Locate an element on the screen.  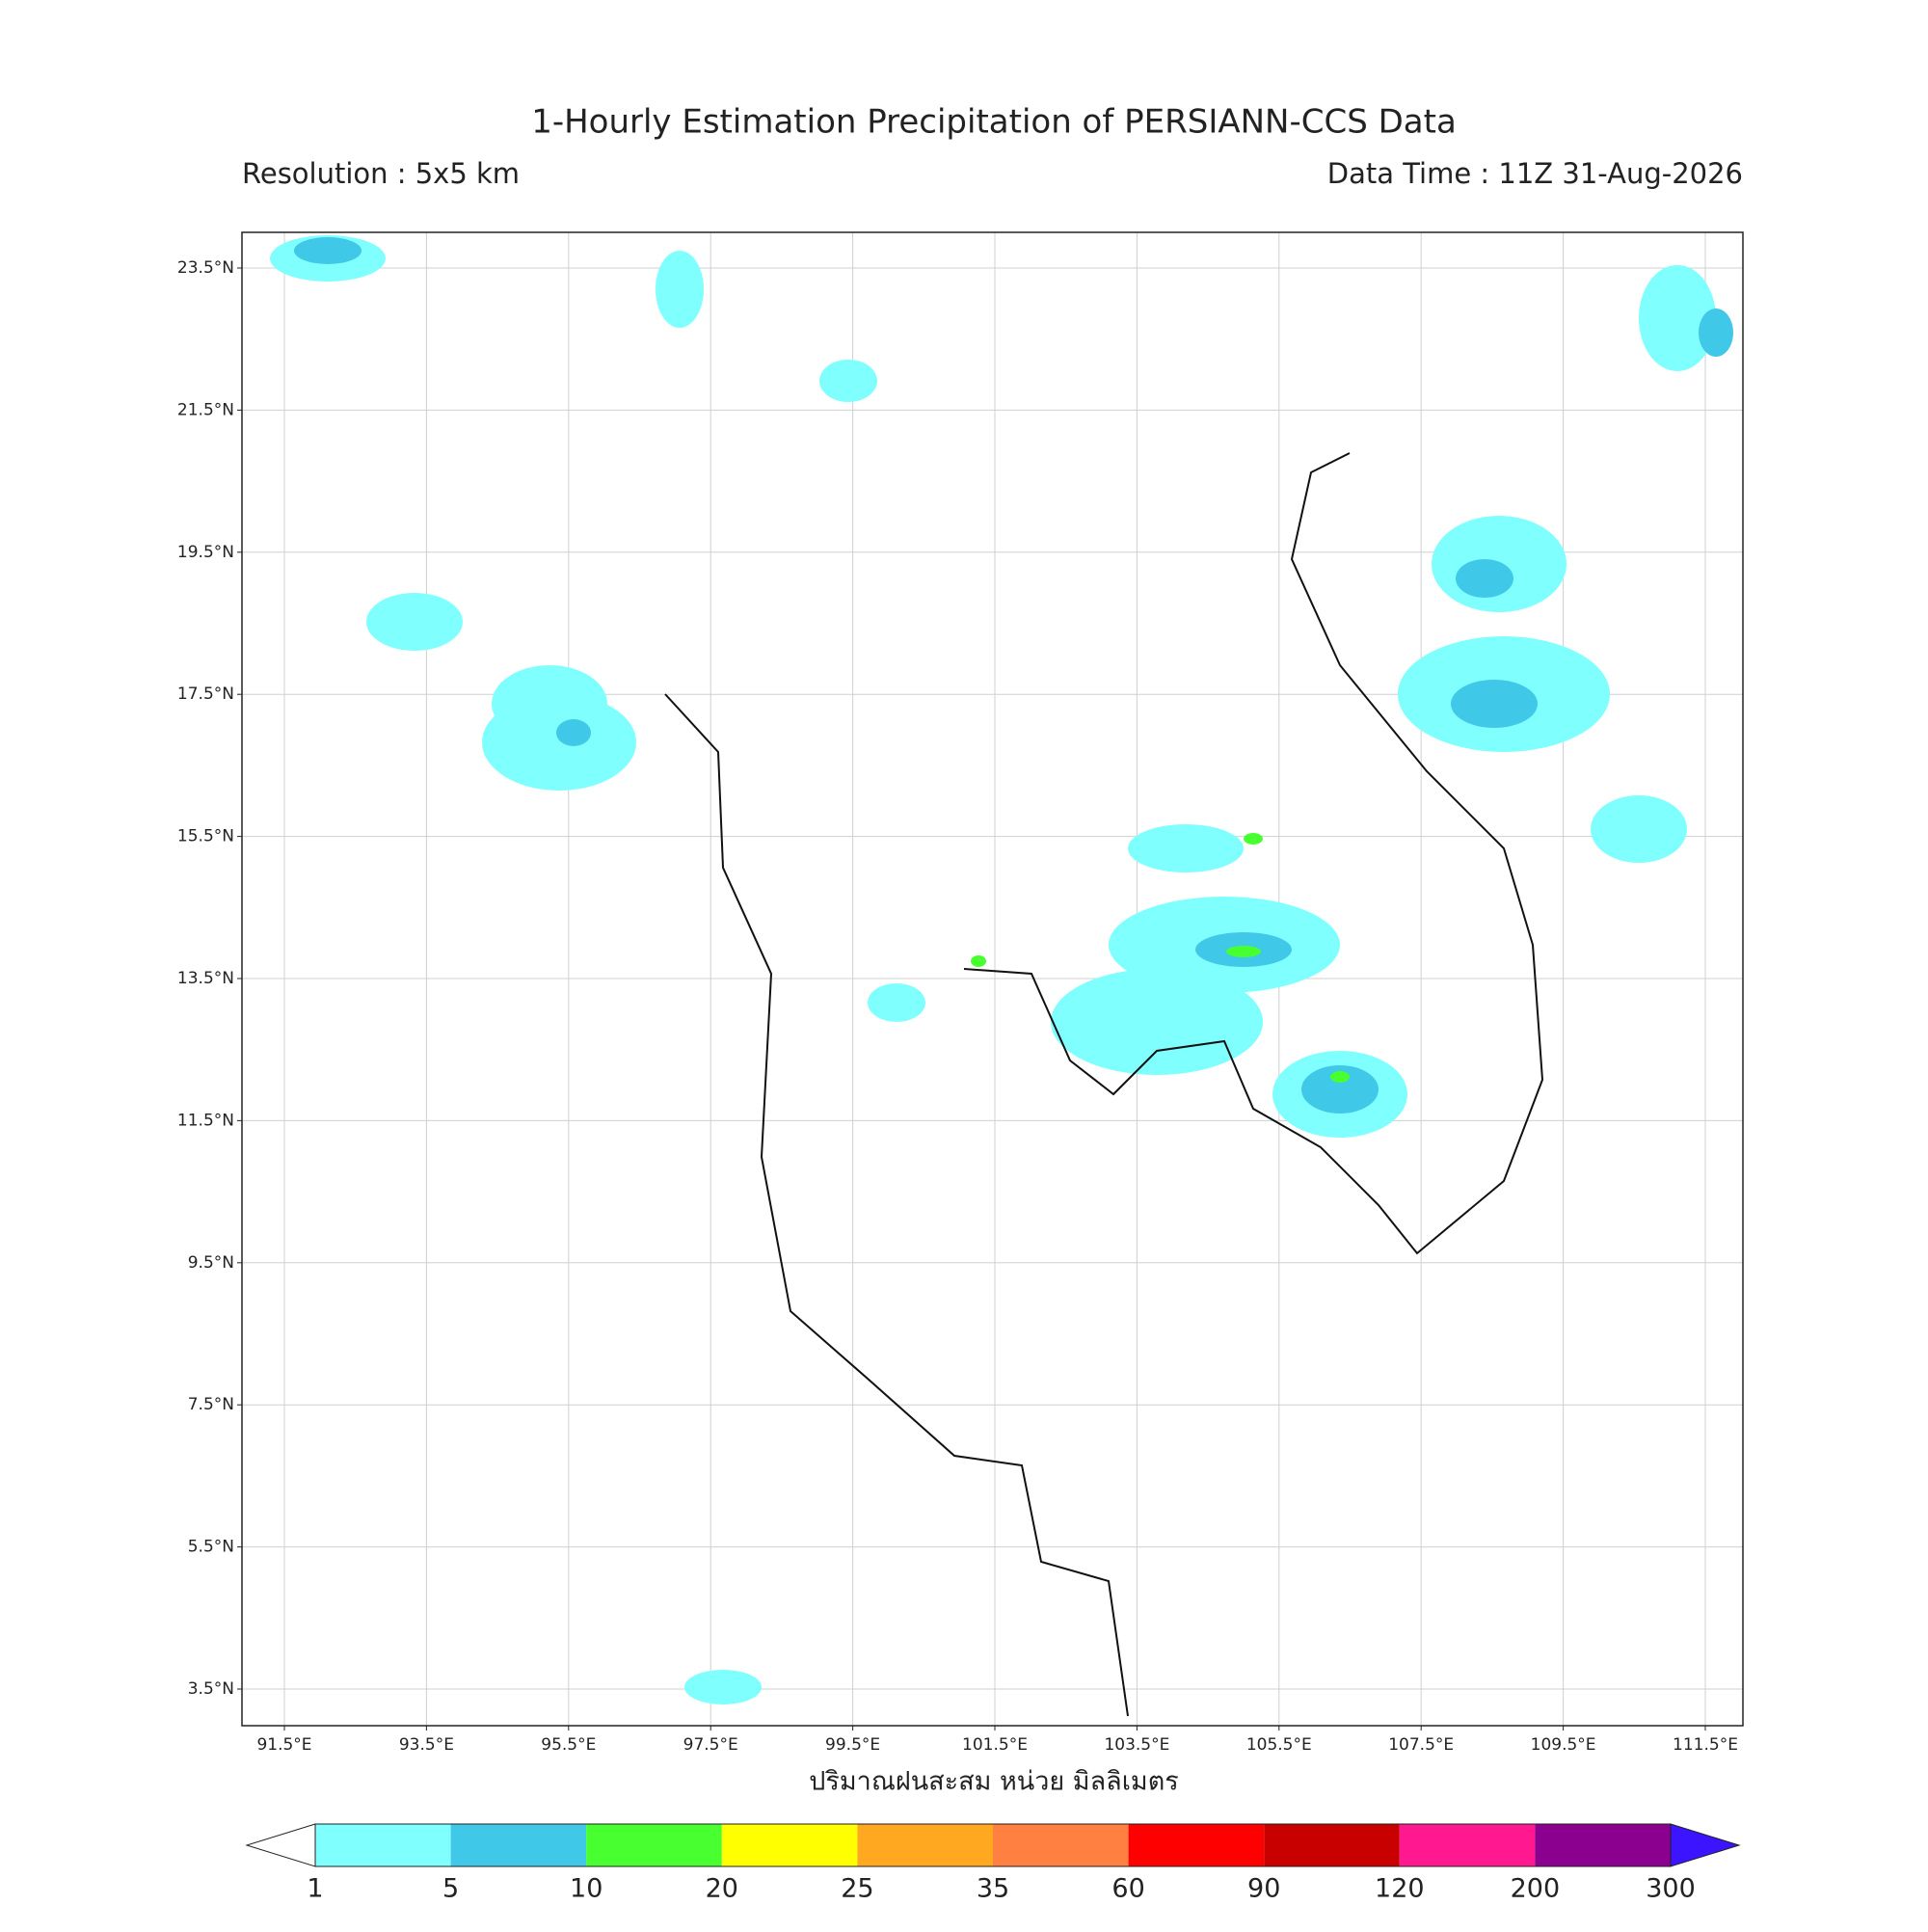
lat-label: 11.5°N is located at coordinates (205, 1120).